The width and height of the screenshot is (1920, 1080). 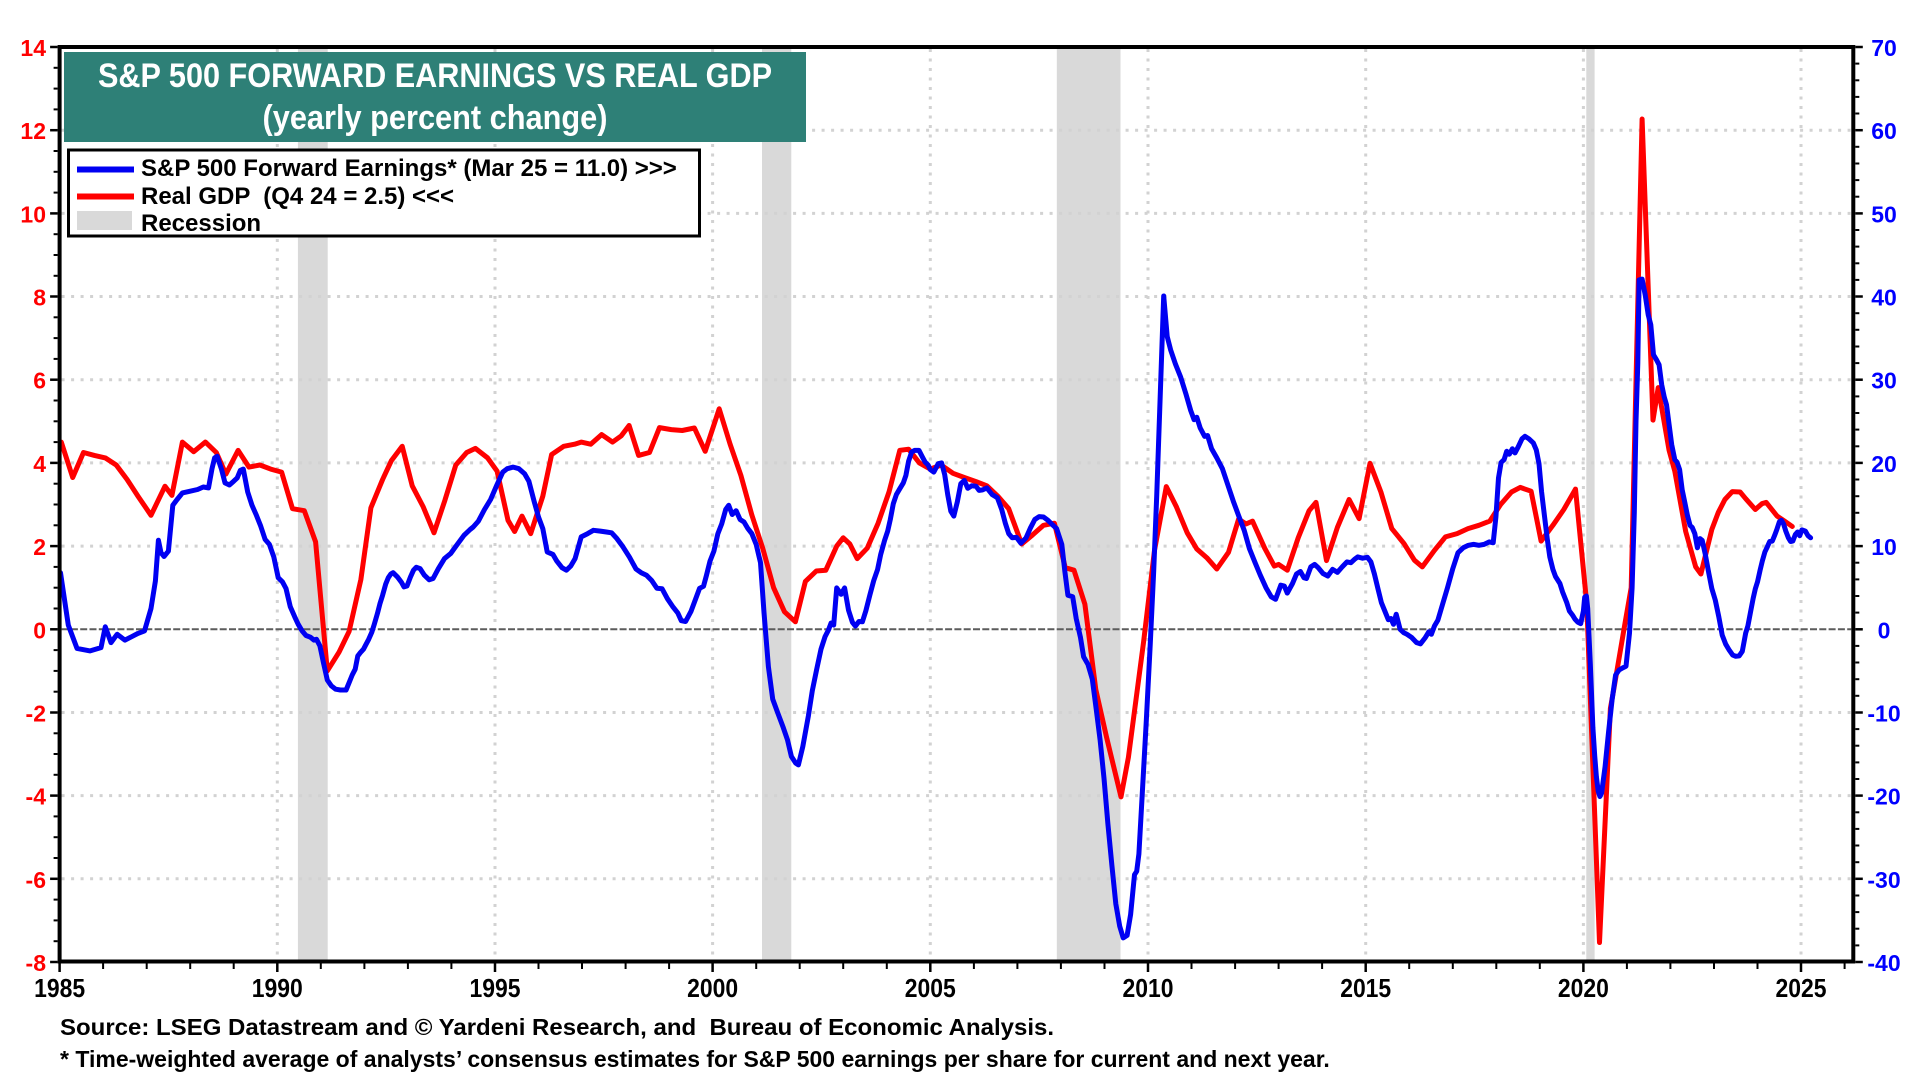 I want to click on svg-text: 2020, so click(x=1583, y=988).